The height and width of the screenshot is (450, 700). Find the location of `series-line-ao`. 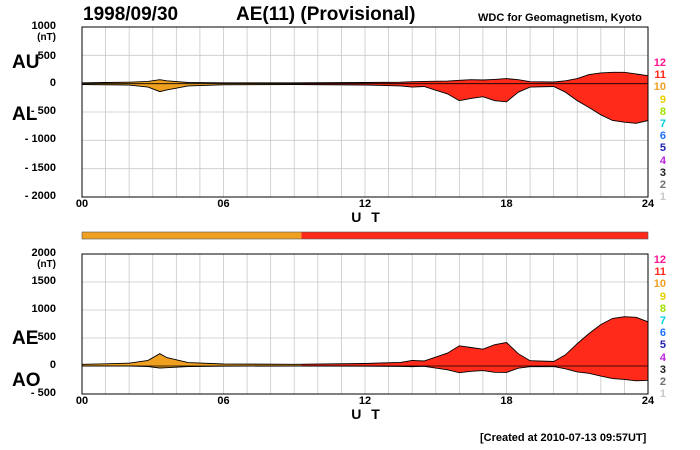

series-line-ao is located at coordinates (365, 373).